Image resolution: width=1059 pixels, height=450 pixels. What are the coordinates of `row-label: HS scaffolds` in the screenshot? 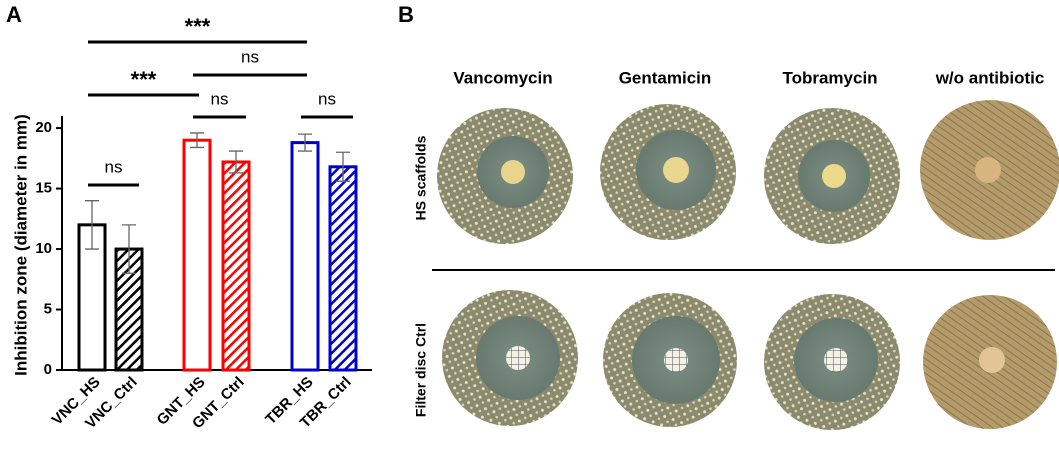 It's located at (421, 177).